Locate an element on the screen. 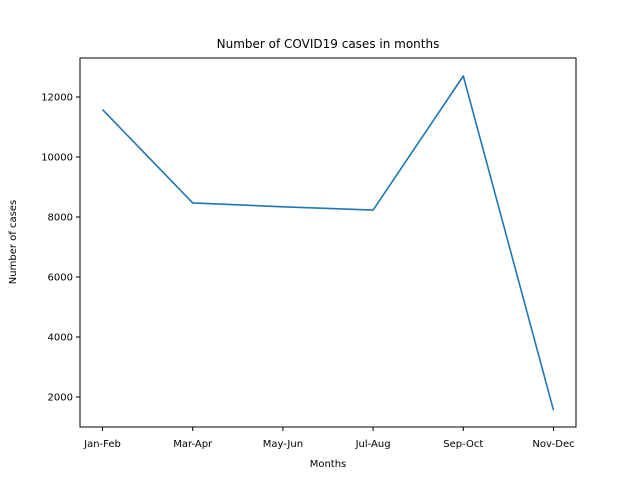  y-axis-label: Number of cases is located at coordinates (13, 242).